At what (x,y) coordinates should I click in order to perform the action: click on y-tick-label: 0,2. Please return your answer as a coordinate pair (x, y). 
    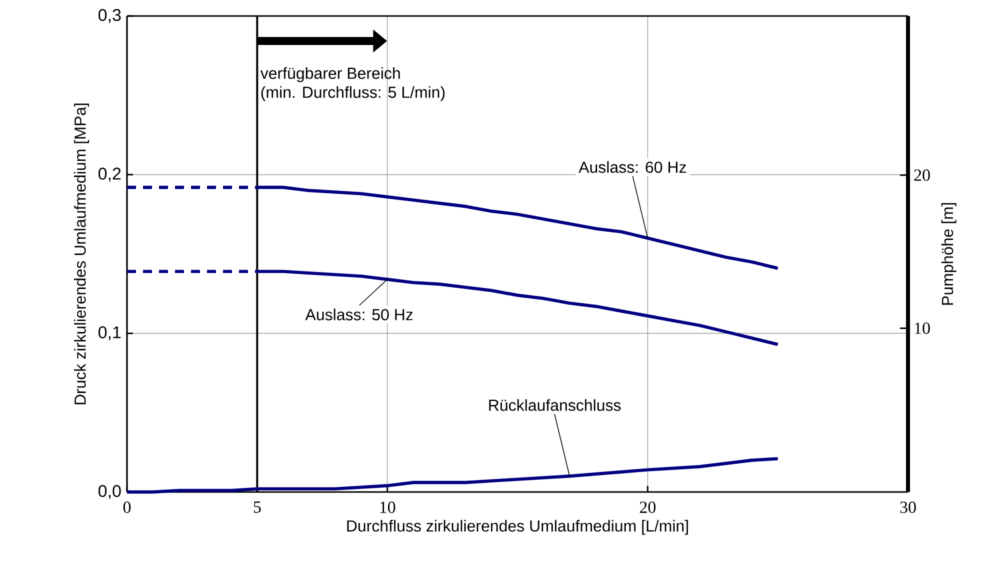
    Looking at the image, I should click on (109, 175).